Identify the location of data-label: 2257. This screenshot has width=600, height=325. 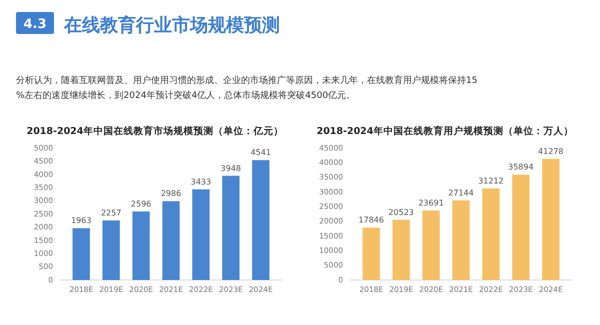
(111, 213).